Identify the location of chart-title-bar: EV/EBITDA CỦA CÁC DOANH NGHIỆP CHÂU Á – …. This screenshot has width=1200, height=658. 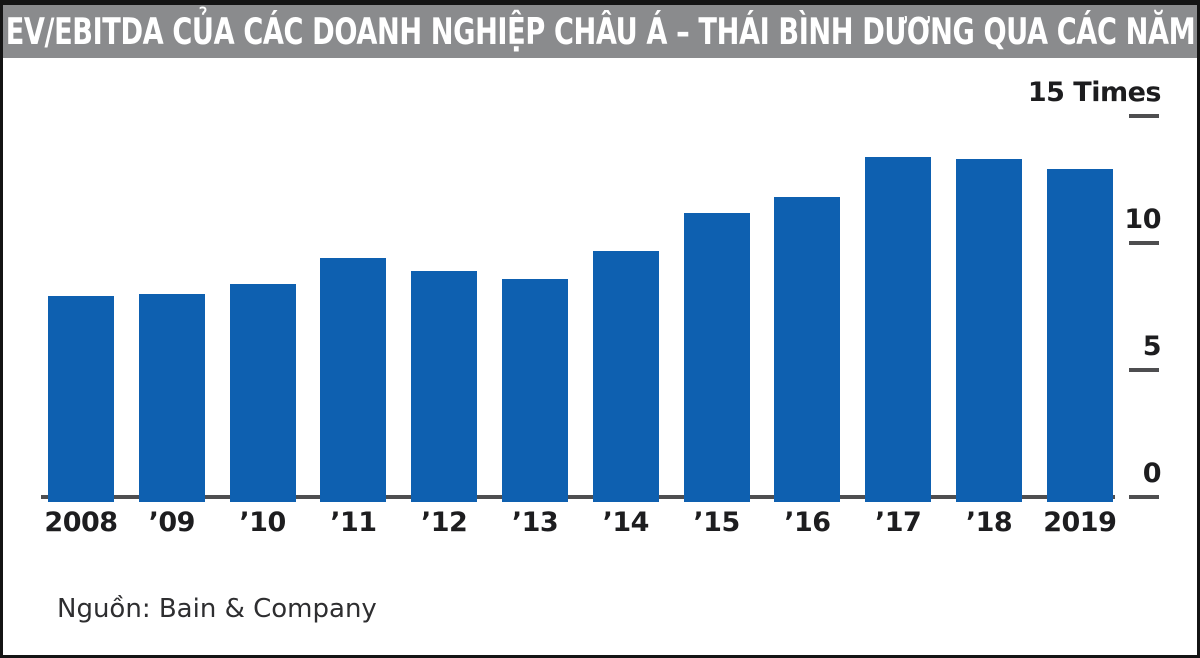
(600, 31).